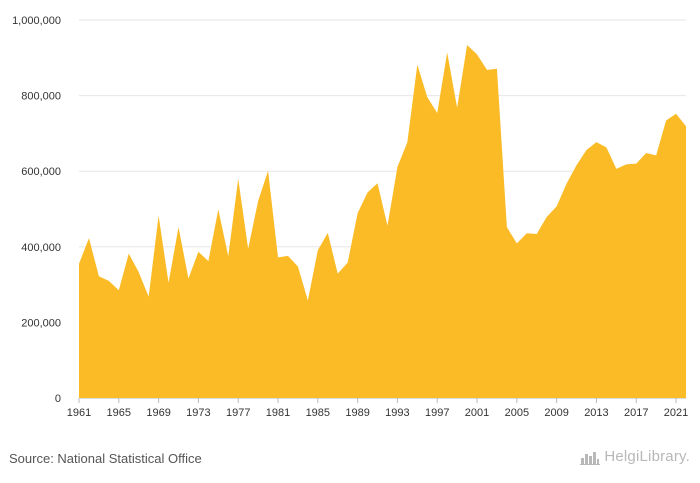 This screenshot has width=700, height=483. I want to click on y-tick-label: 1,000,000, so click(36, 21).